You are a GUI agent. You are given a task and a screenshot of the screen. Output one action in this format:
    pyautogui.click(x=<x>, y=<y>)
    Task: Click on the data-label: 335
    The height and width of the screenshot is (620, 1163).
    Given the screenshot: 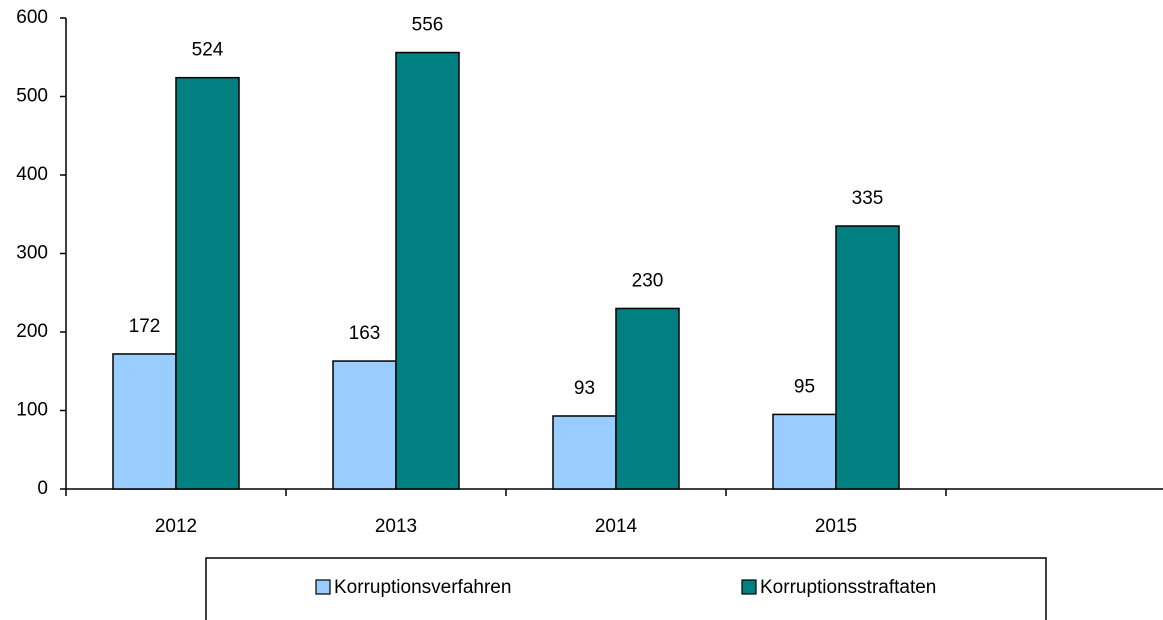 What is the action you would take?
    pyautogui.click(x=868, y=198)
    